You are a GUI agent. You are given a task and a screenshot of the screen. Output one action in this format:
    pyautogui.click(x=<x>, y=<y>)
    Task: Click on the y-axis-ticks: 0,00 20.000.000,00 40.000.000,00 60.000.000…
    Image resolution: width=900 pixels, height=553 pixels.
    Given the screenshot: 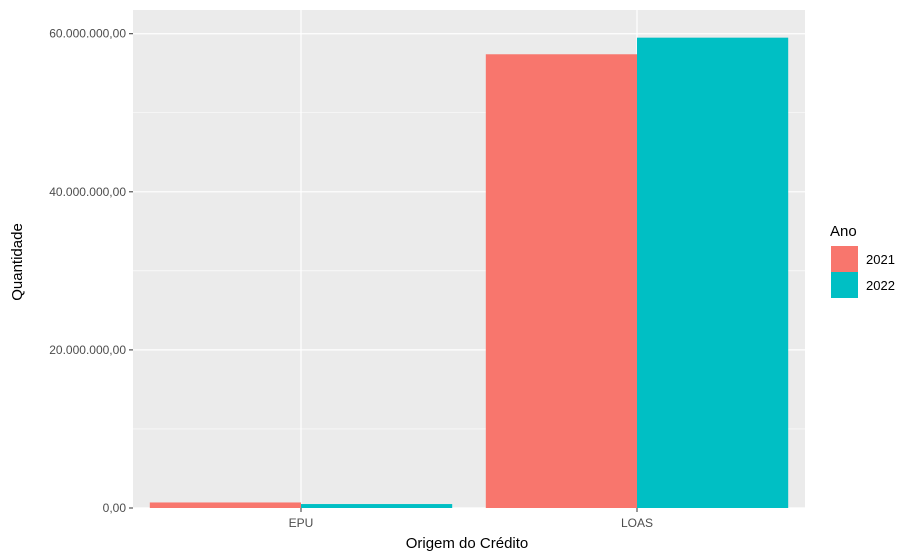 What is the action you would take?
    pyautogui.click(x=91, y=271)
    